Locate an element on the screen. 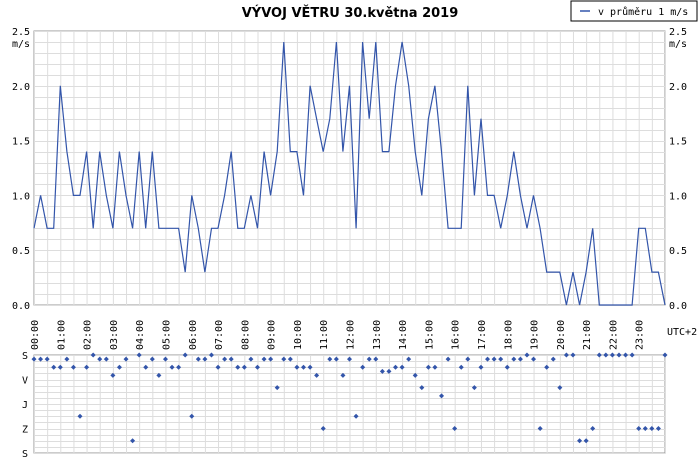 Image resolution: width=700 pixels, height=460 pixels. y-unit-right: m/s is located at coordinates (678, 44).